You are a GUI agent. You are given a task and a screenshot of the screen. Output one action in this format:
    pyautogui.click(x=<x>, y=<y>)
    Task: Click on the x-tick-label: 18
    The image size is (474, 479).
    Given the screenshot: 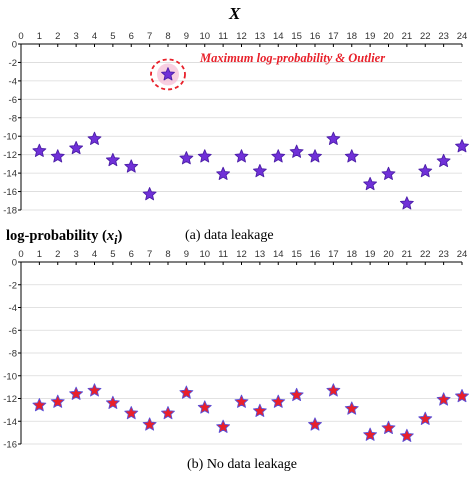 What is the action you would take?
    pyautogui.click(x=351, y=36)
    